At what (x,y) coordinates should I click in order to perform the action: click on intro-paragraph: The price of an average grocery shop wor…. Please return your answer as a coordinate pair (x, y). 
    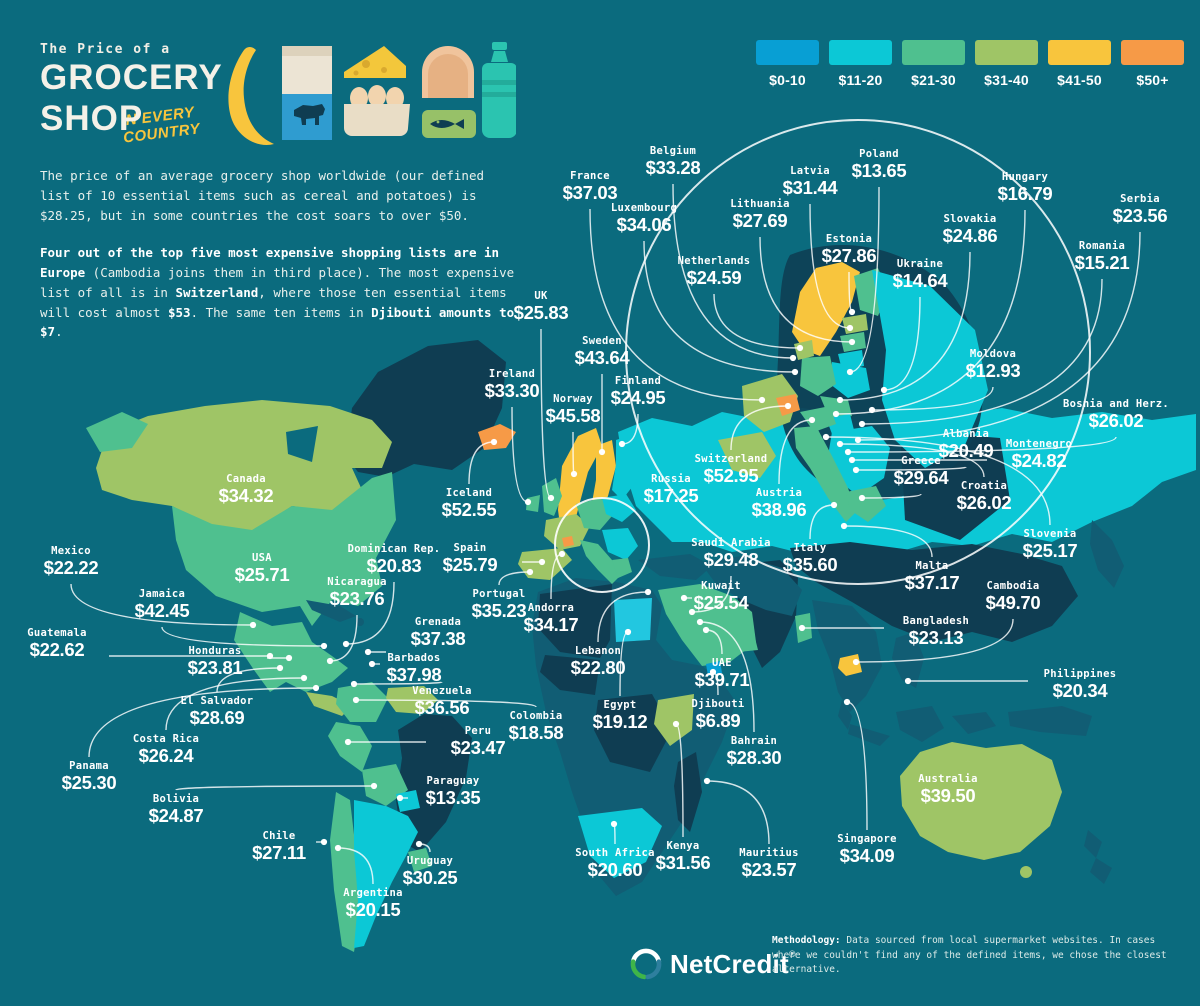
    Looking at the image, I should click on (262, 195).